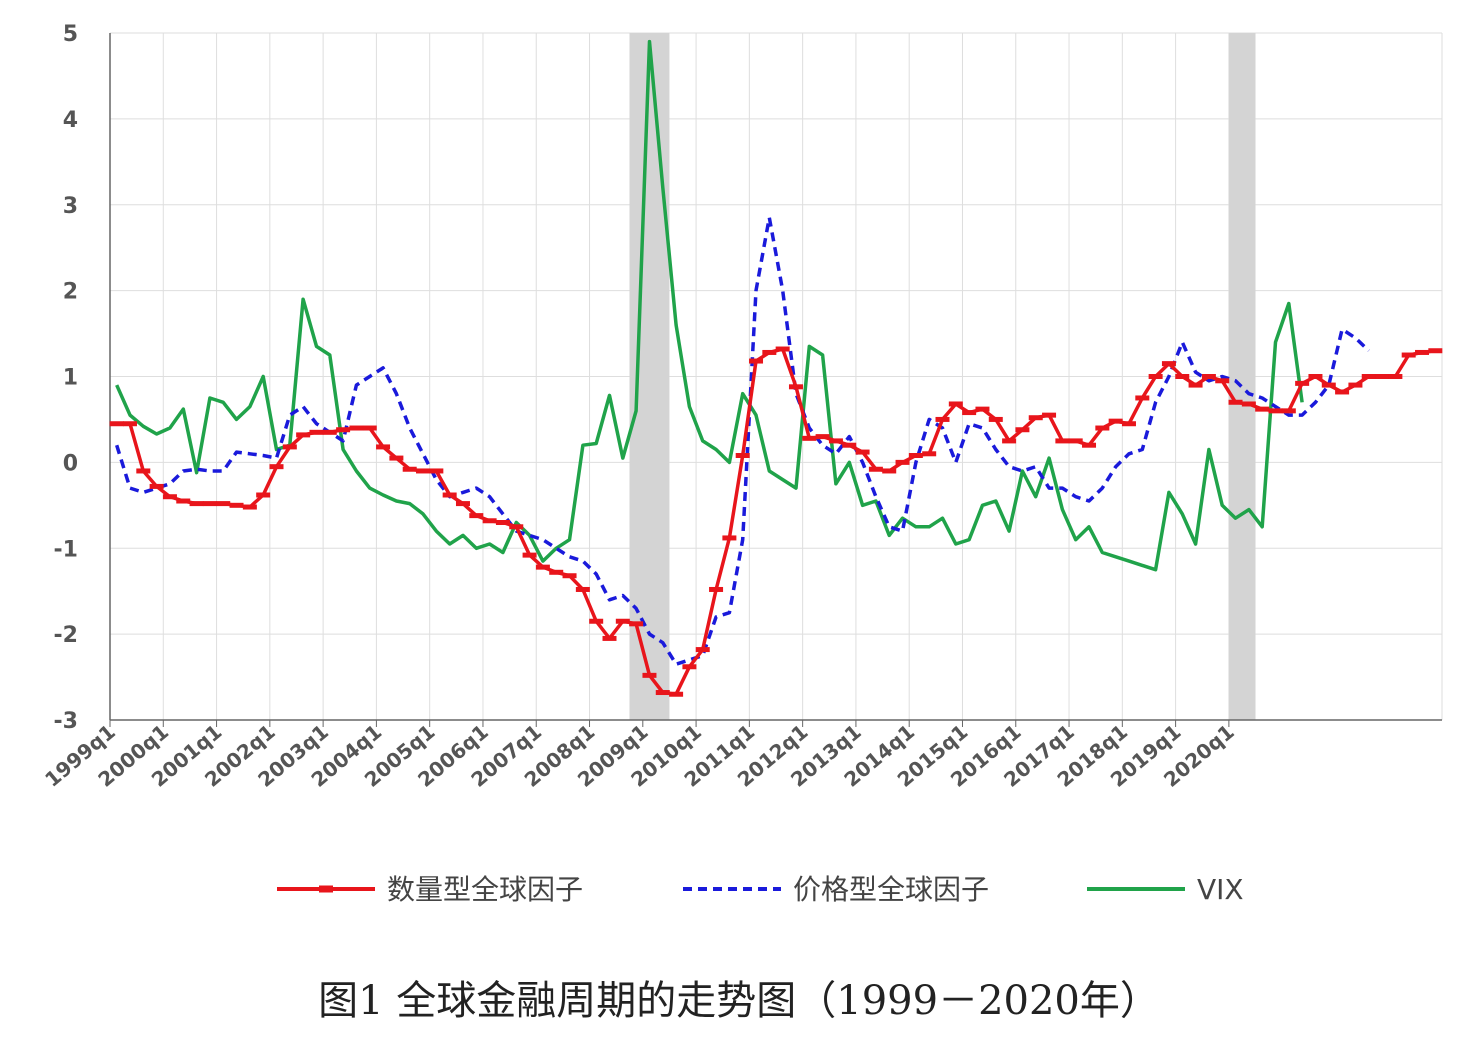 The height and width of the screenshot is (1050, 1478). I want to click on y-tick-label: -2, so click(66, 635).